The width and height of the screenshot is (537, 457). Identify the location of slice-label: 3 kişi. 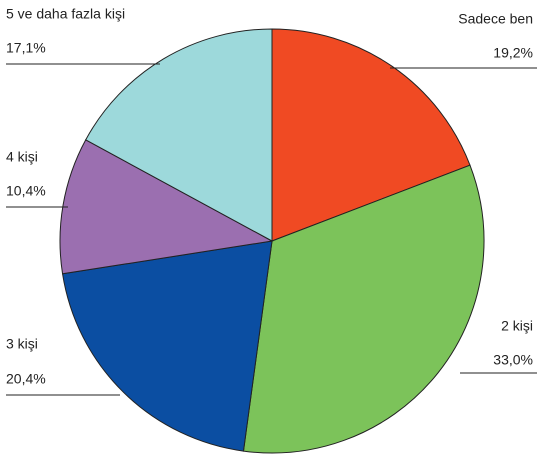
(22, 344).